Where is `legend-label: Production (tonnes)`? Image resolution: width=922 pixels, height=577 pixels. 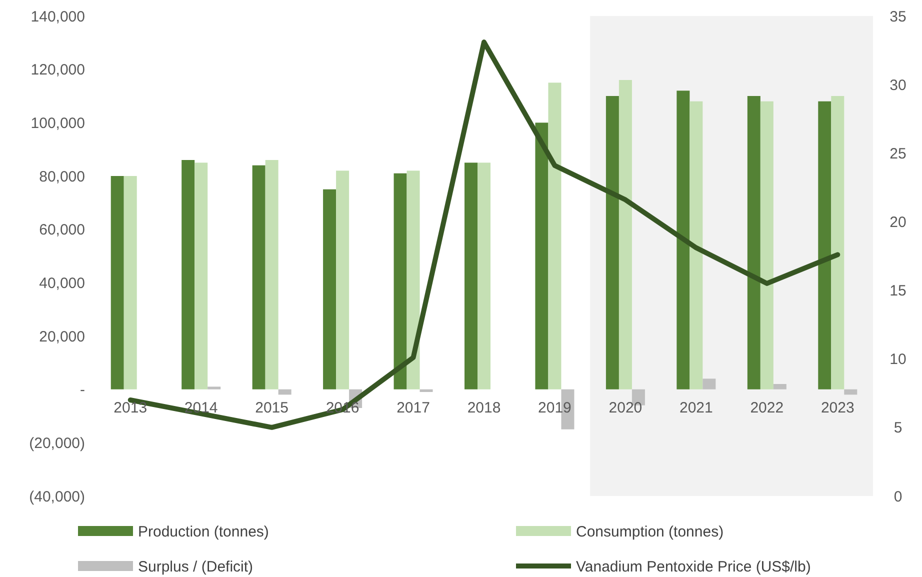 legend-label: Production (tonnes) is located at coordinates (203, 531).